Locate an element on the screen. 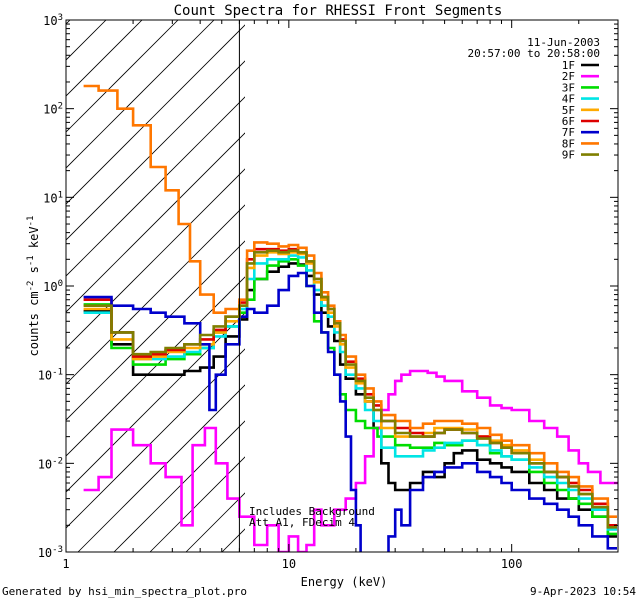  legend-label-6F: 6F is located at coordinates (568, 121).